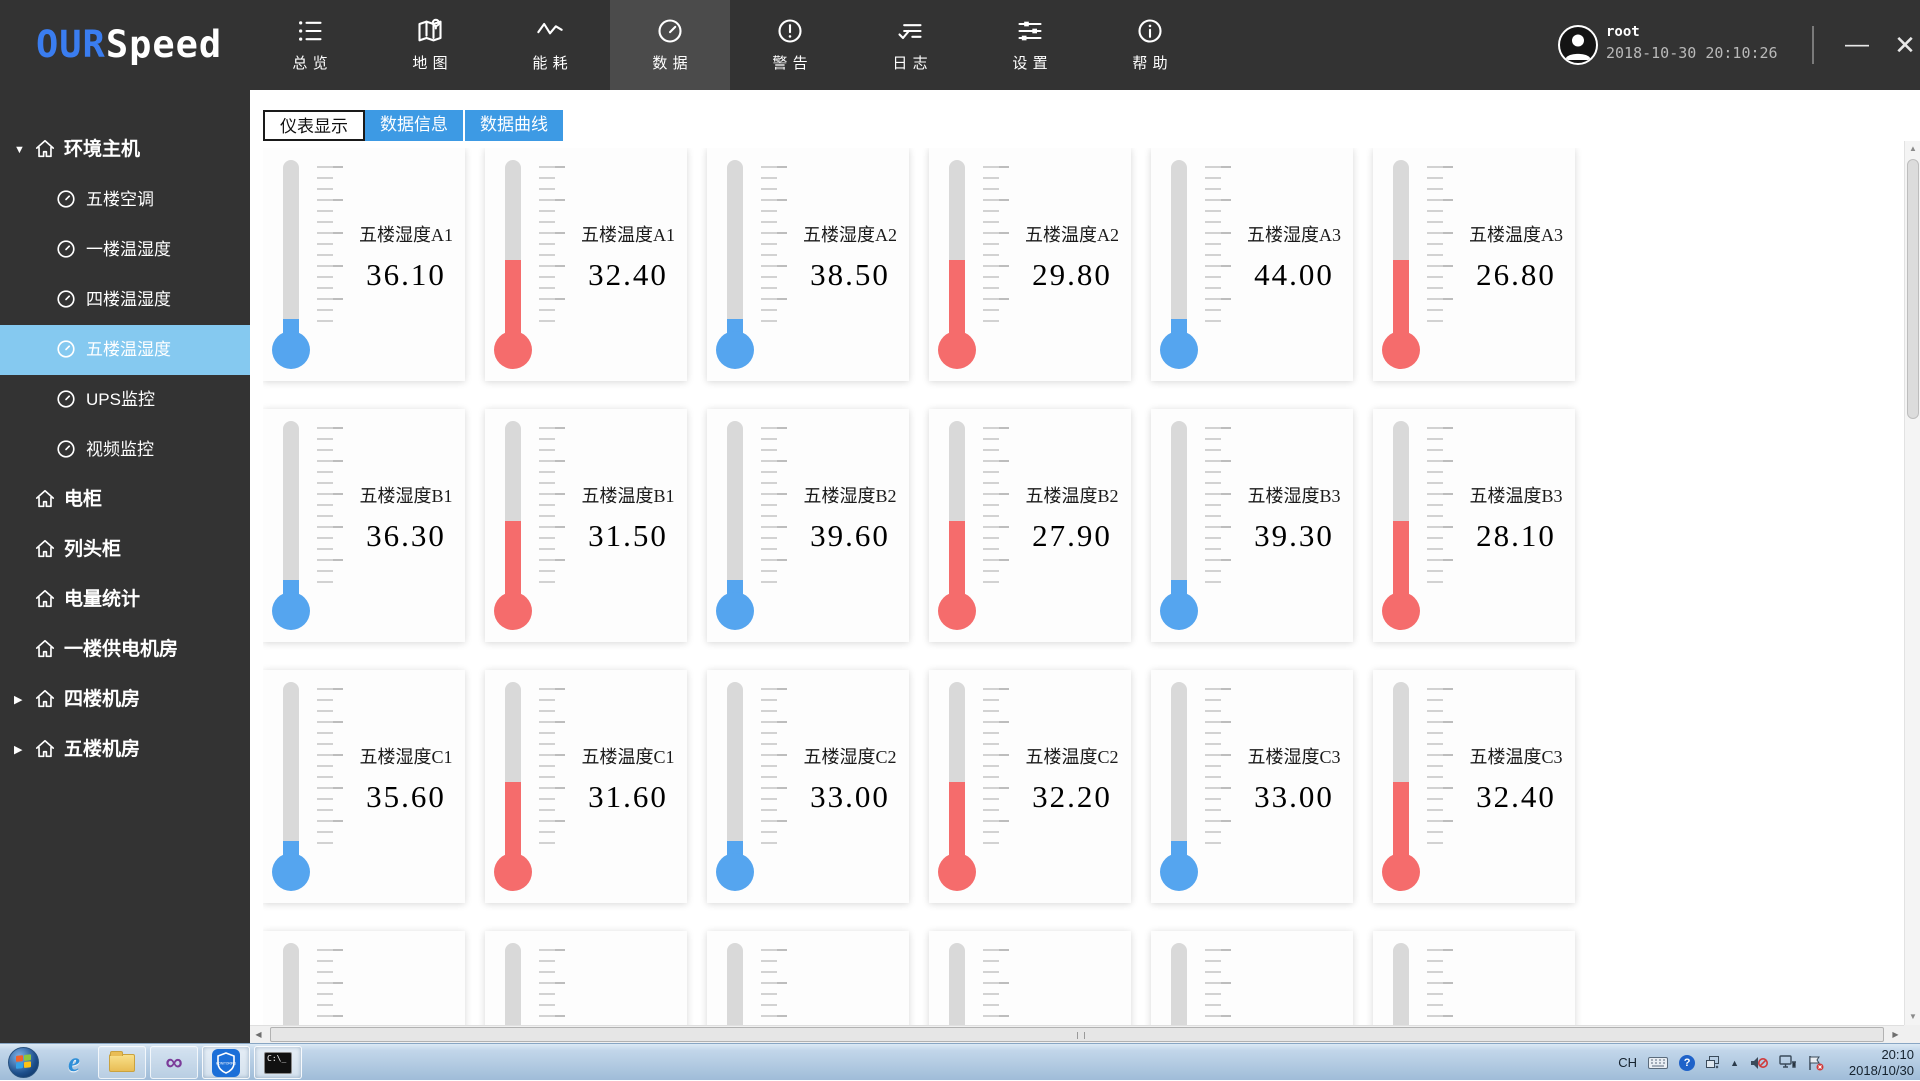  What do you see at coordinates (291, 872) in the screenshot?
I see `thermometer-bulb` at bounding box center [291, 872].